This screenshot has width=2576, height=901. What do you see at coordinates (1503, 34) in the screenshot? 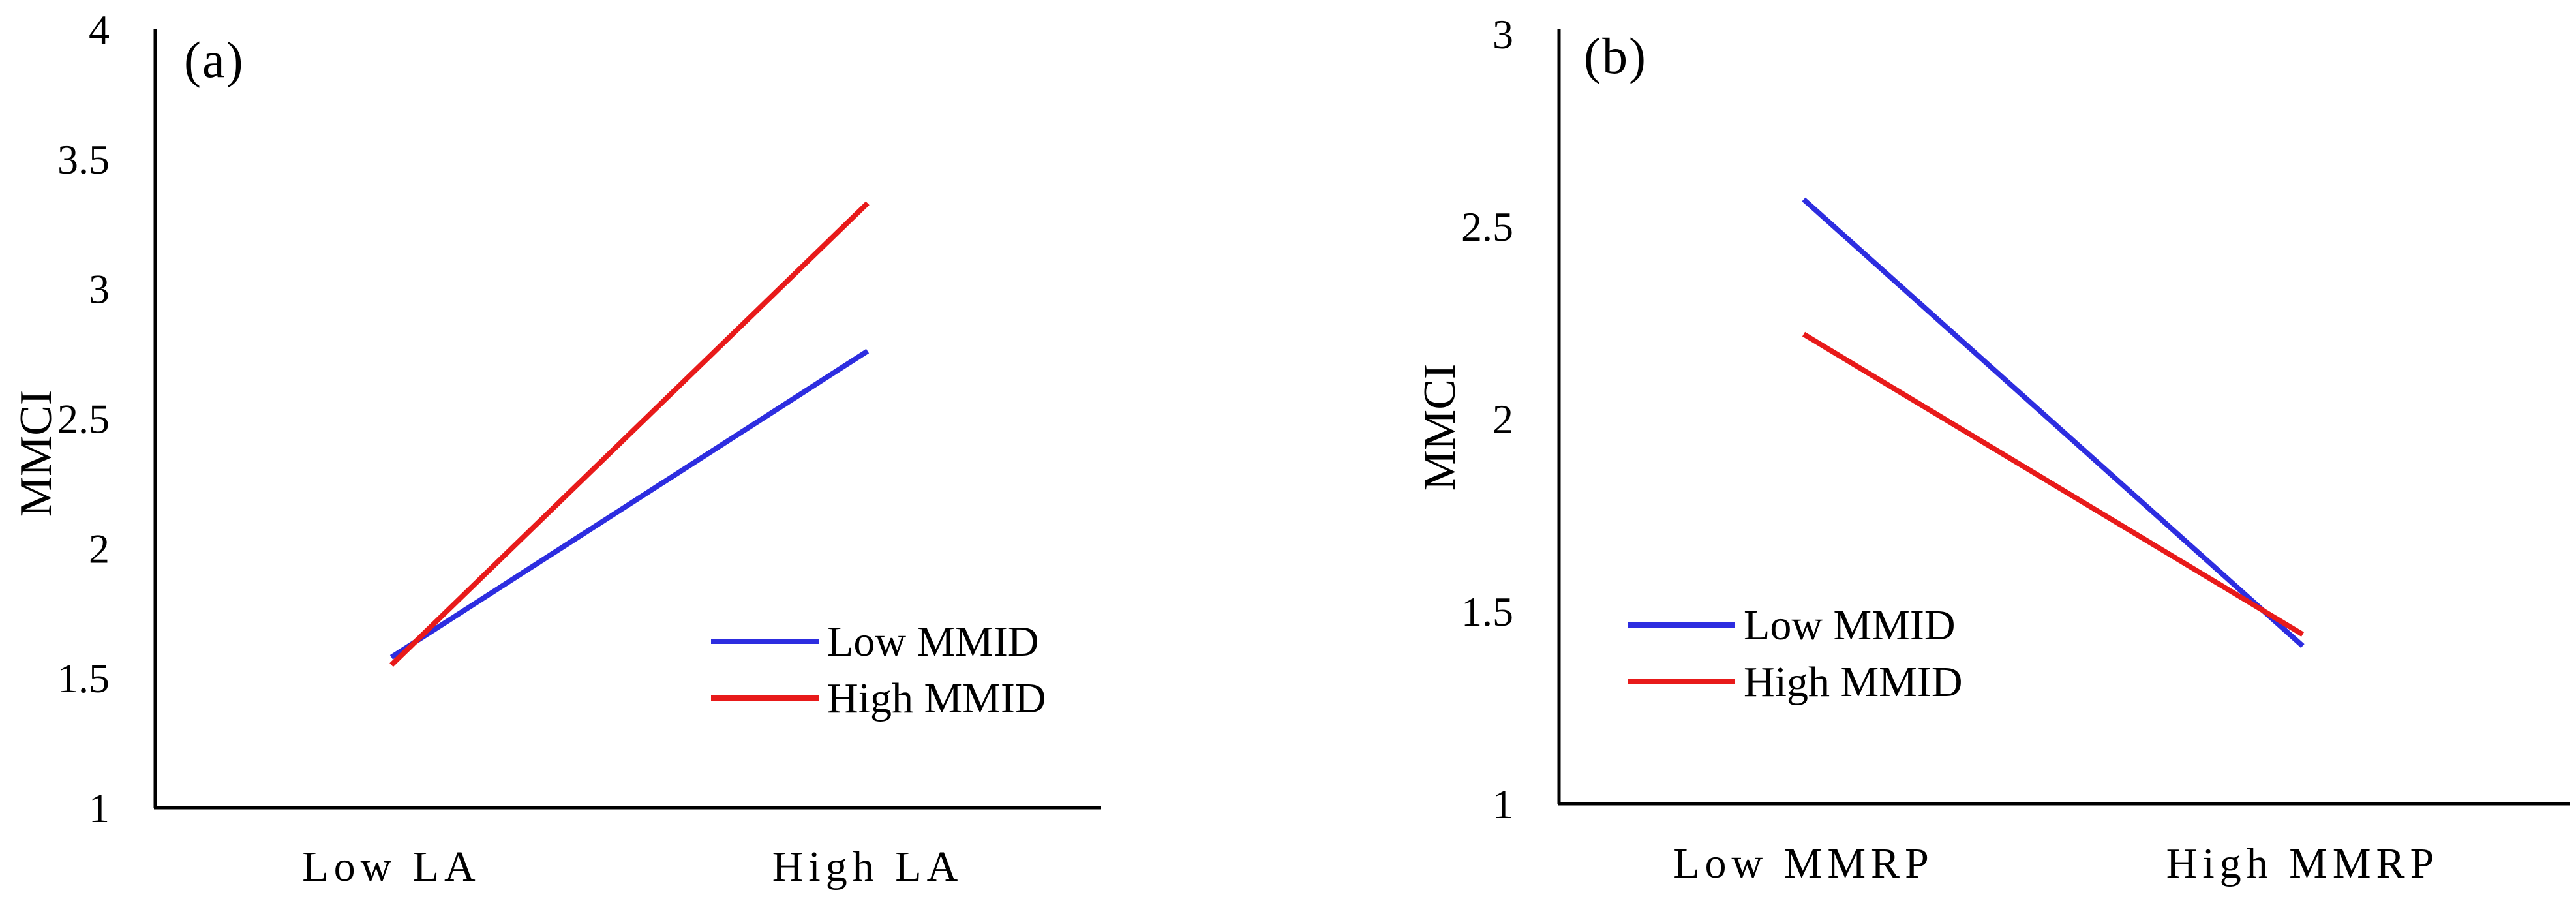
I see `panel-b-y-tick-label-4: 3` at bounding box center [1503, 34].